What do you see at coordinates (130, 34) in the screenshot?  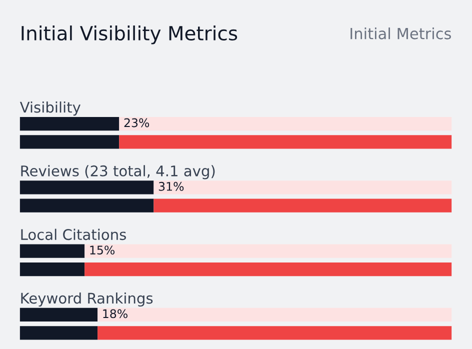 I see `chart-title: Initial Visibility Metrics` at bounding box center [130, 34].